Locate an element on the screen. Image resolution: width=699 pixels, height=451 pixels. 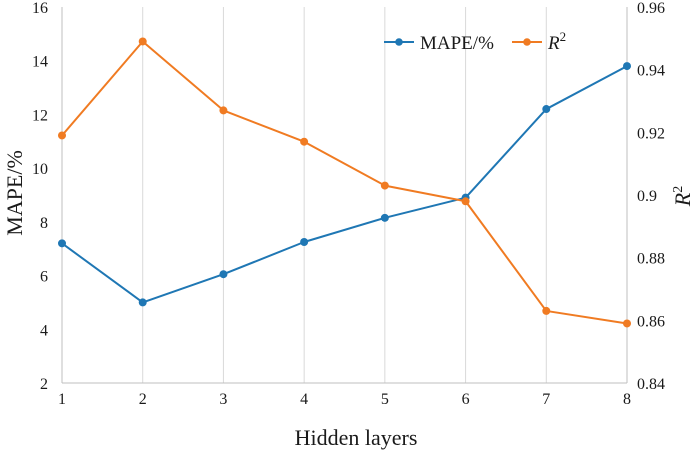
y-left-tick-label: 12 is located at coordinates (40, 115).